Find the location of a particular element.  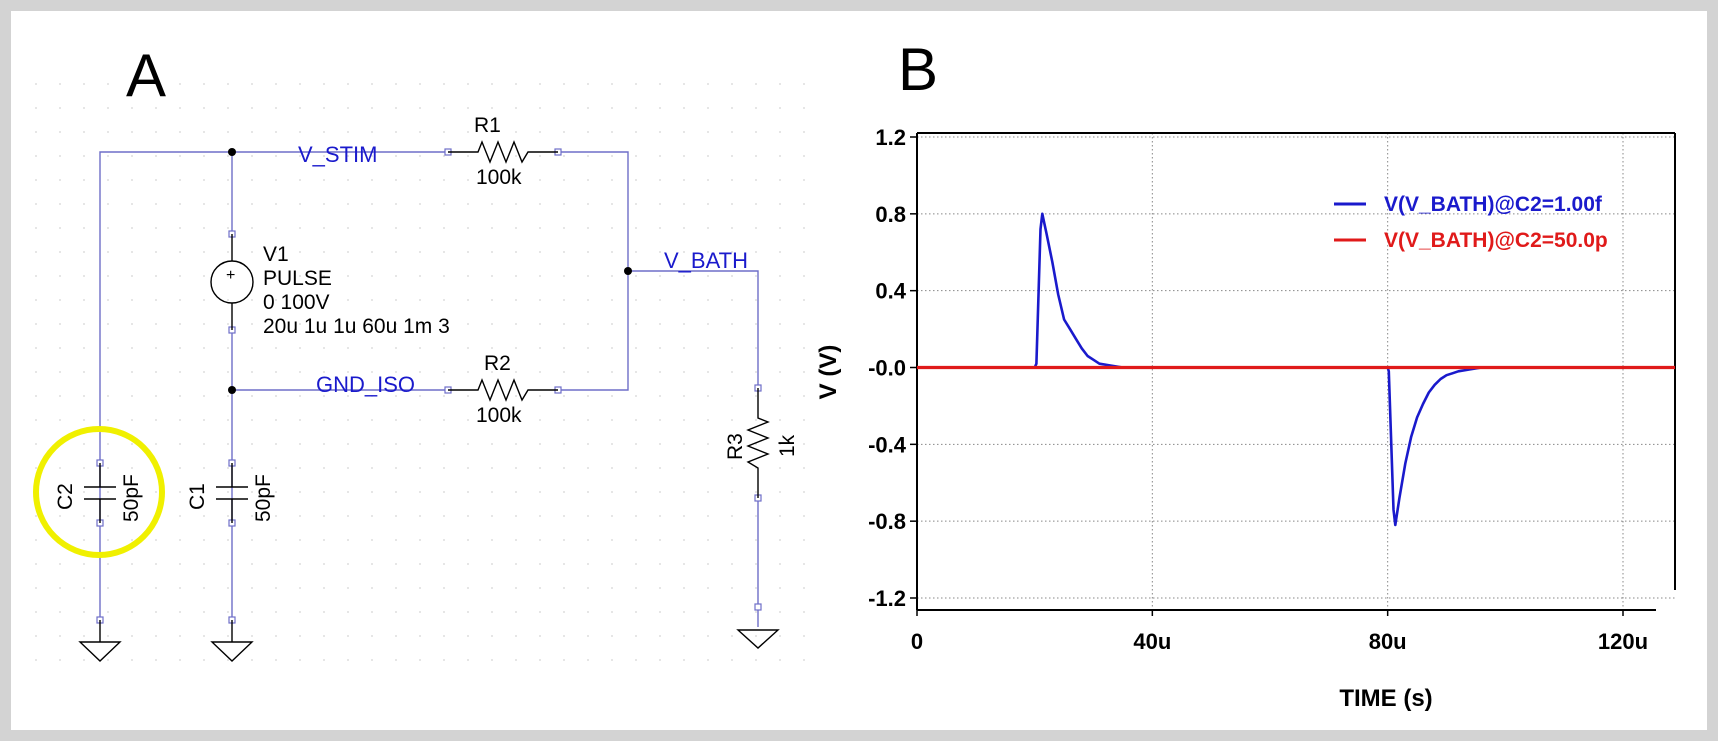

highlight-circle is located at coordinates (99, 492).